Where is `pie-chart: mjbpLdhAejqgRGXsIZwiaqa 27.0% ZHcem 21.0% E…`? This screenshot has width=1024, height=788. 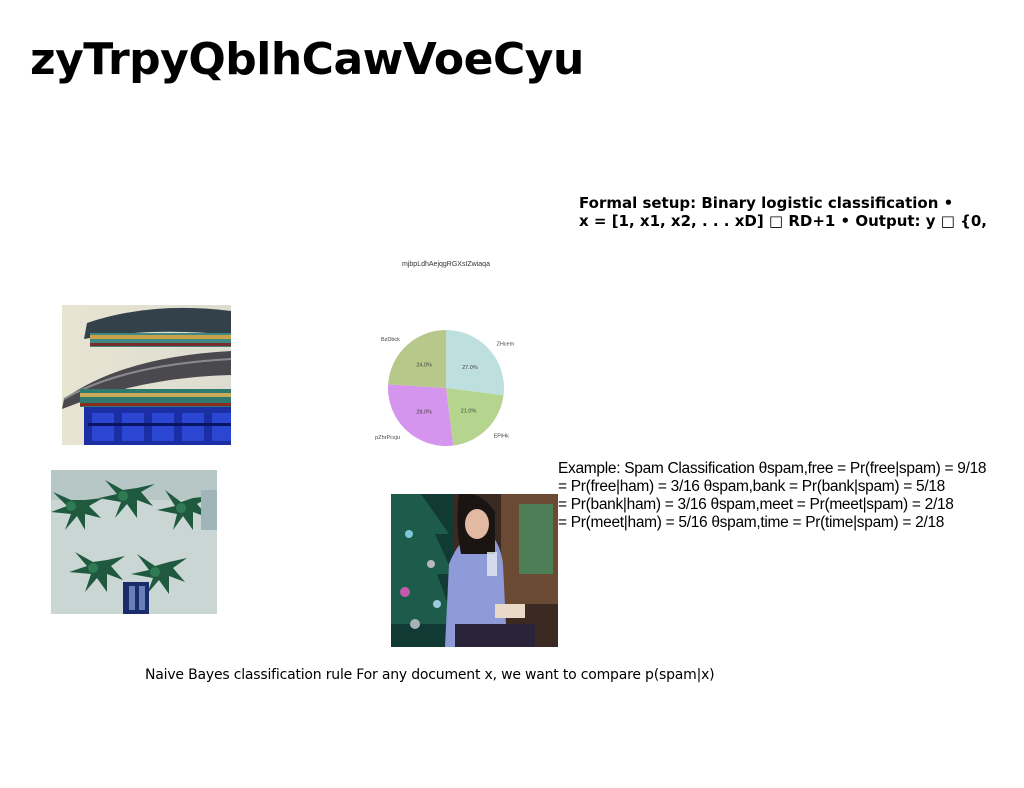
pie-chart: mjbpLdhAejqgRGXsIZwiaqa 27.0% ZHcem 21.0% E… is located at coordinates (445, 353).